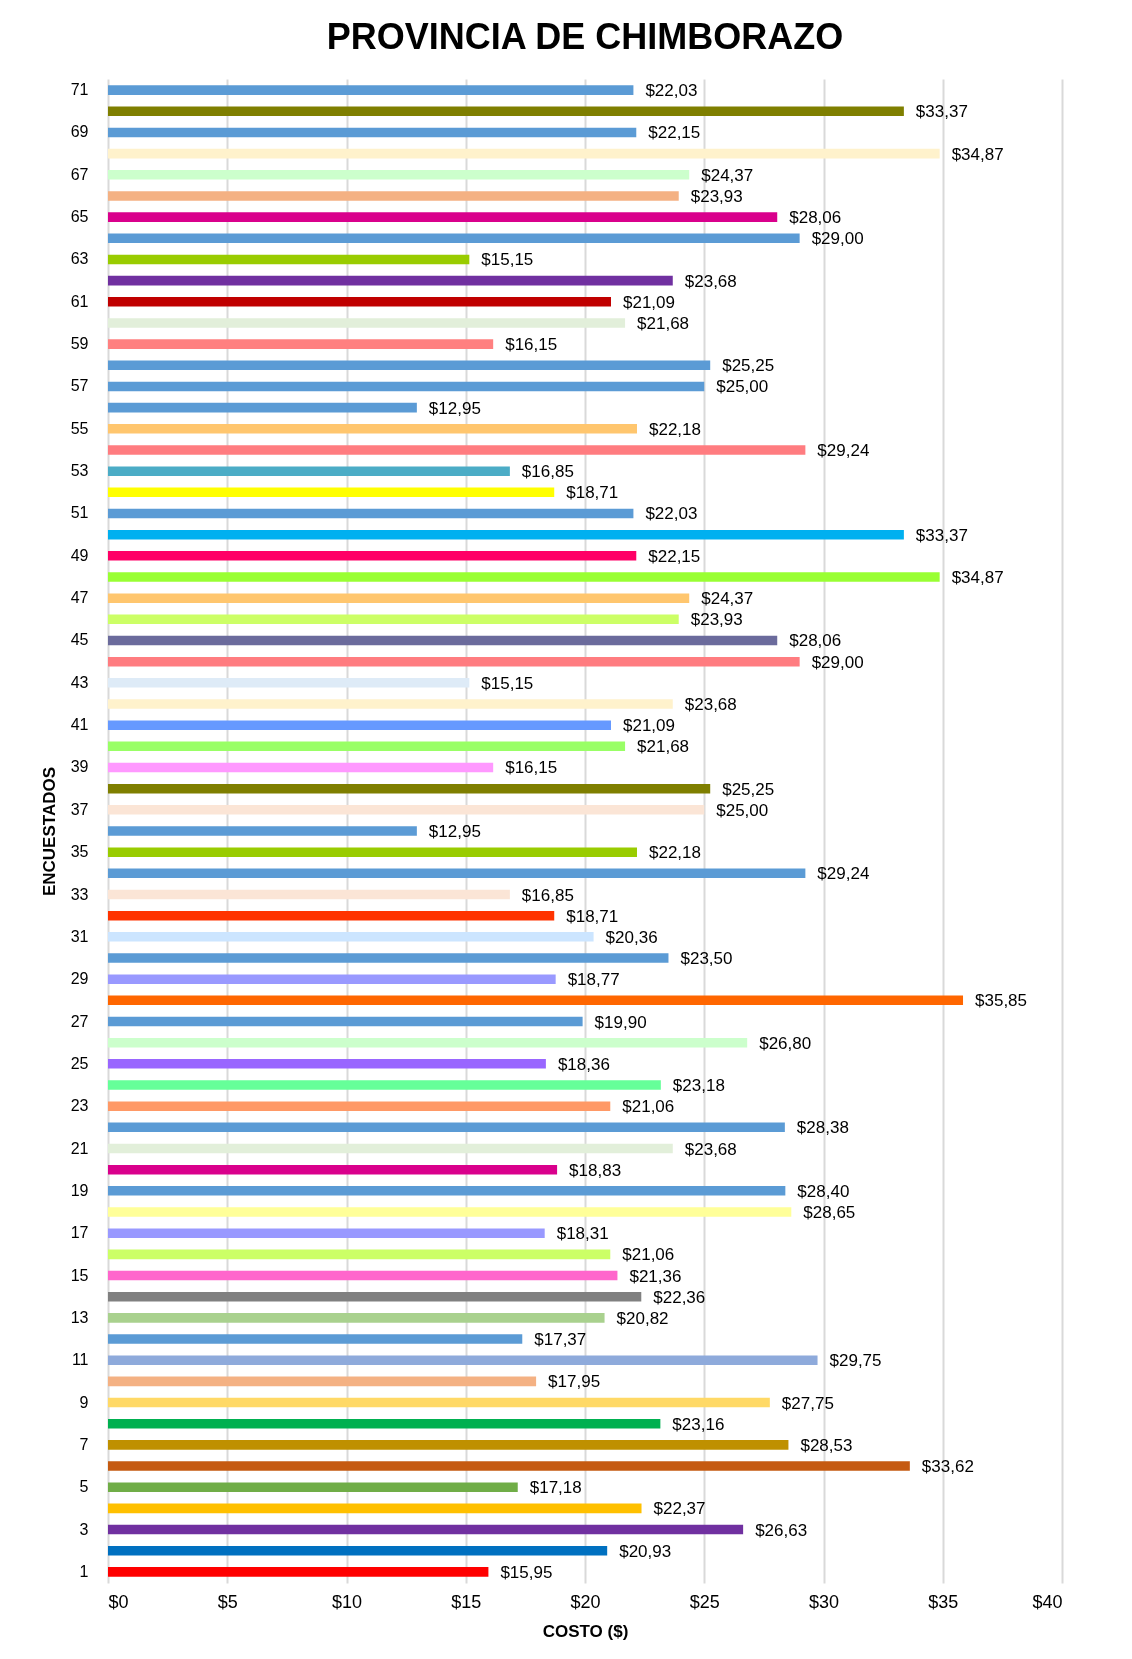  I want to click on y-tick-label: 61, so click(79, 301).